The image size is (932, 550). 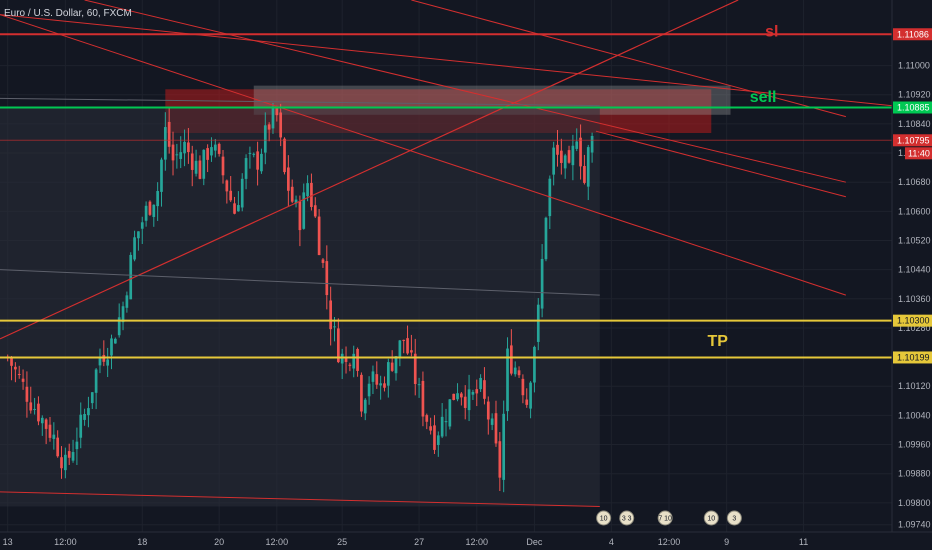 What do you see at coordinates (914, 182) in the screenshot?
I see `y-tick-label: 1.10680` at bounding box center [914, 182].